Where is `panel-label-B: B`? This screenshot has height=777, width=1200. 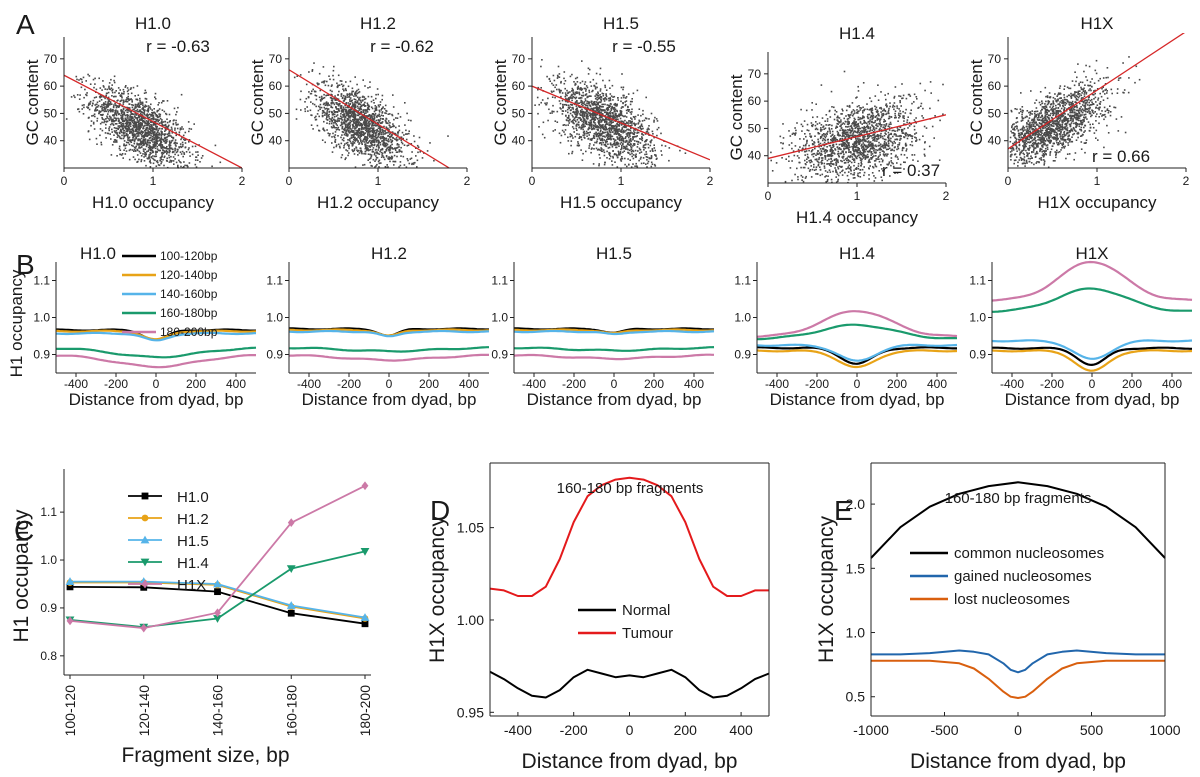
panel-label-B: B is located at coordinates (25, 264).